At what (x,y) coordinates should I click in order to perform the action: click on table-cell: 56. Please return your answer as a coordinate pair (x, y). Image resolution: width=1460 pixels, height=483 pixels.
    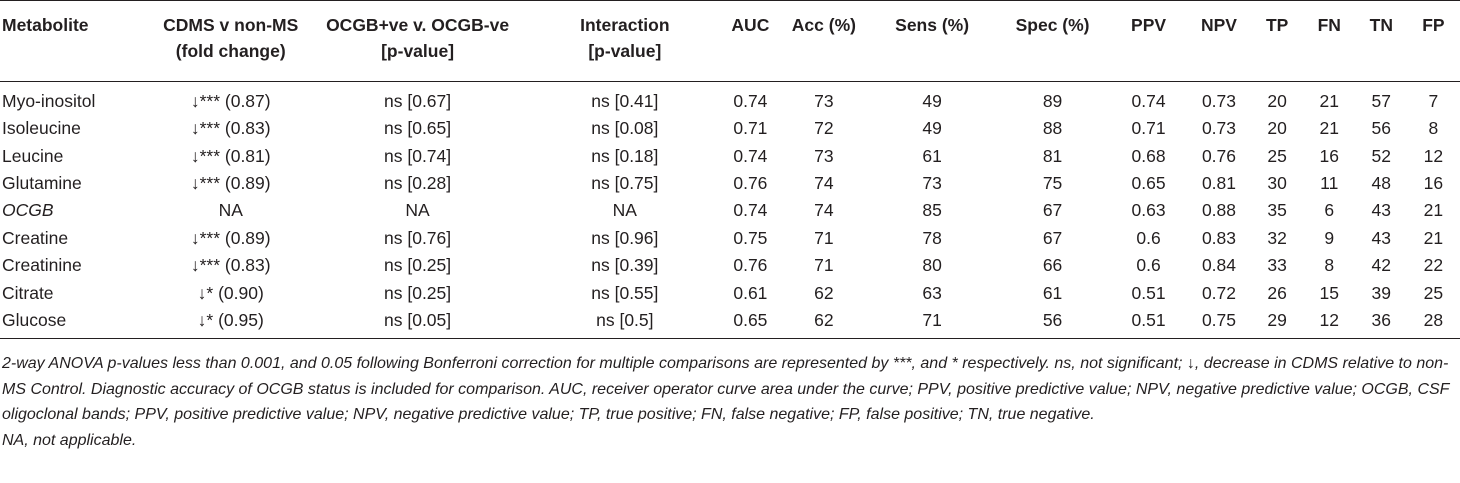
    Looking at the image, I should click on (1381, 128).